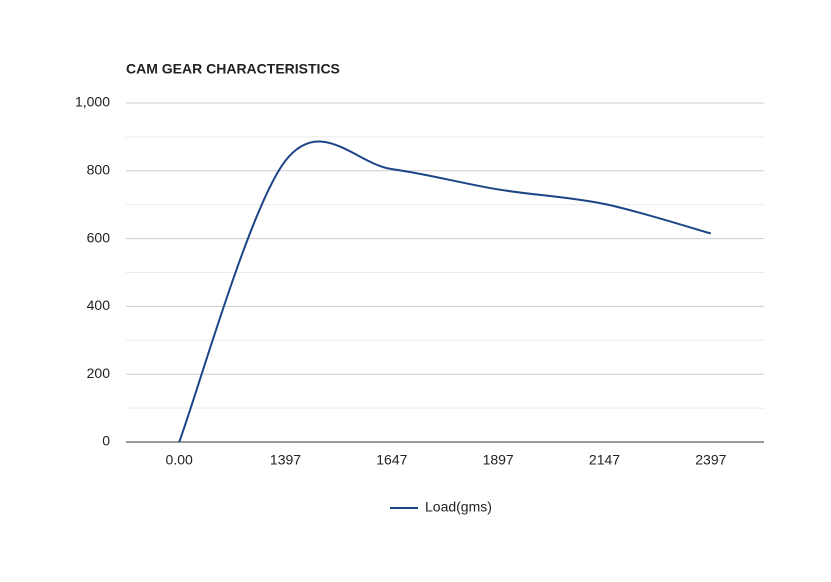 Image resolution: width=831 pixels, height=582 pixels. I want to click on x-tick-label: 2397, so click(710, 460).